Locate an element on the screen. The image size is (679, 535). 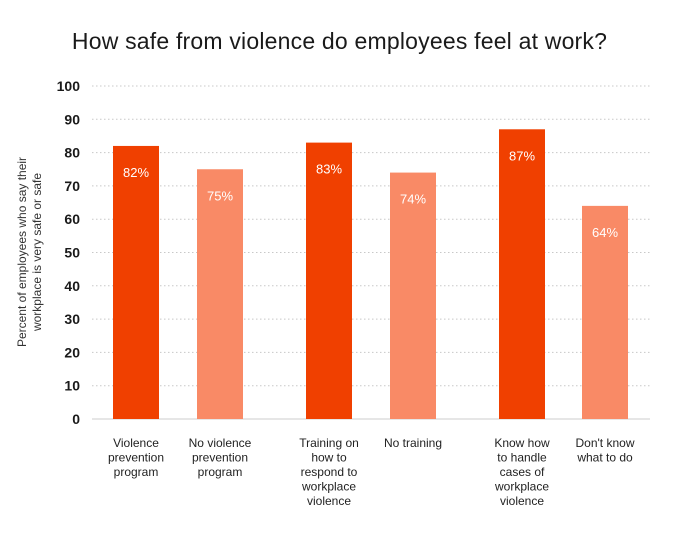
data-label: 75% is located at coordinates (220, 195).